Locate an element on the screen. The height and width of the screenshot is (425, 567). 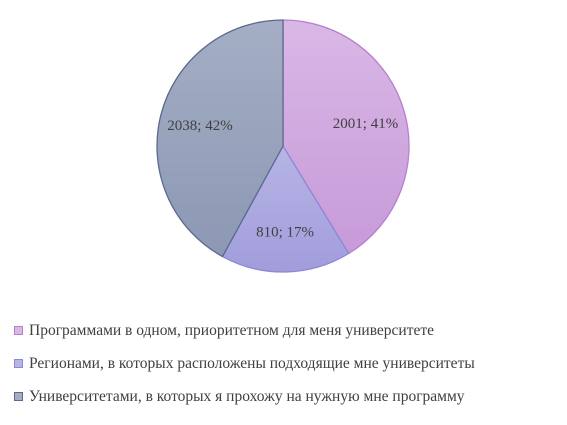
legend-swatch-programs is located at coordinates (18, 330).